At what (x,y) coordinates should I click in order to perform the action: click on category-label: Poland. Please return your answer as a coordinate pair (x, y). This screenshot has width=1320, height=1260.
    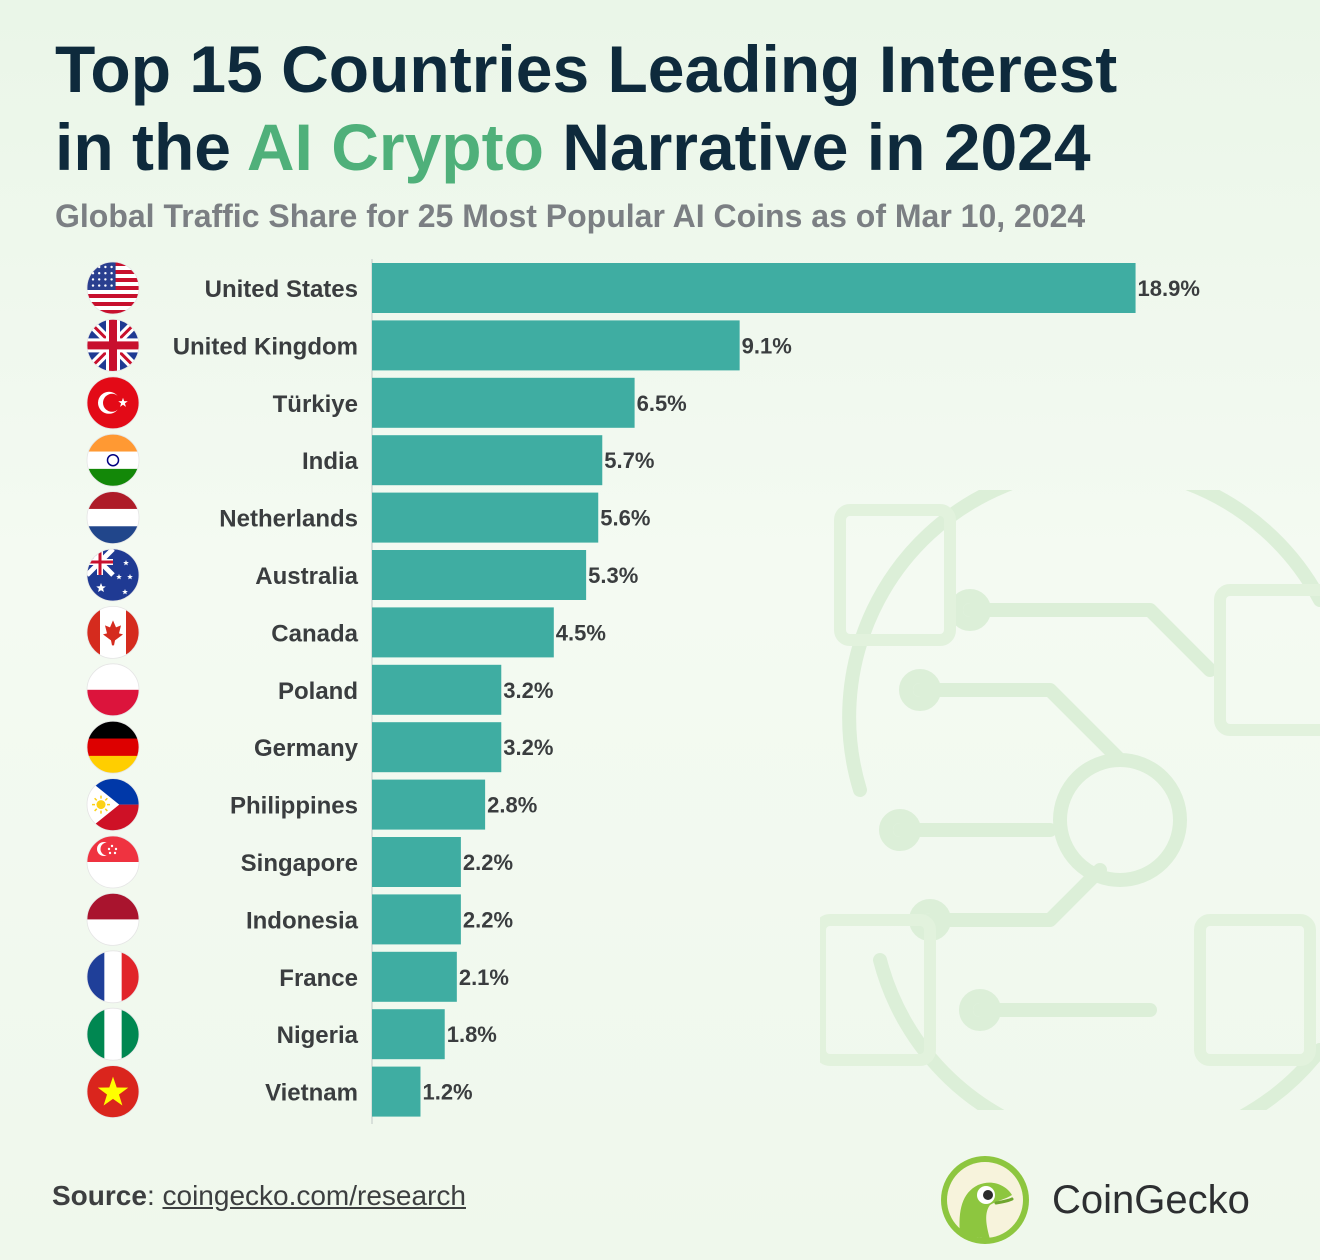
    Looking at the image, I should click on (318, 691).